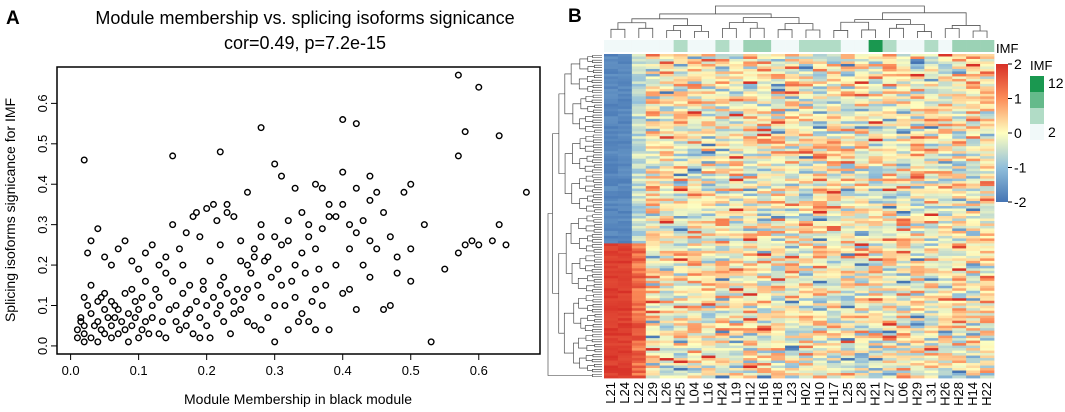 This screenshot has width=1065, height=412. I want to click on column-label: L27, so click(889, 393).